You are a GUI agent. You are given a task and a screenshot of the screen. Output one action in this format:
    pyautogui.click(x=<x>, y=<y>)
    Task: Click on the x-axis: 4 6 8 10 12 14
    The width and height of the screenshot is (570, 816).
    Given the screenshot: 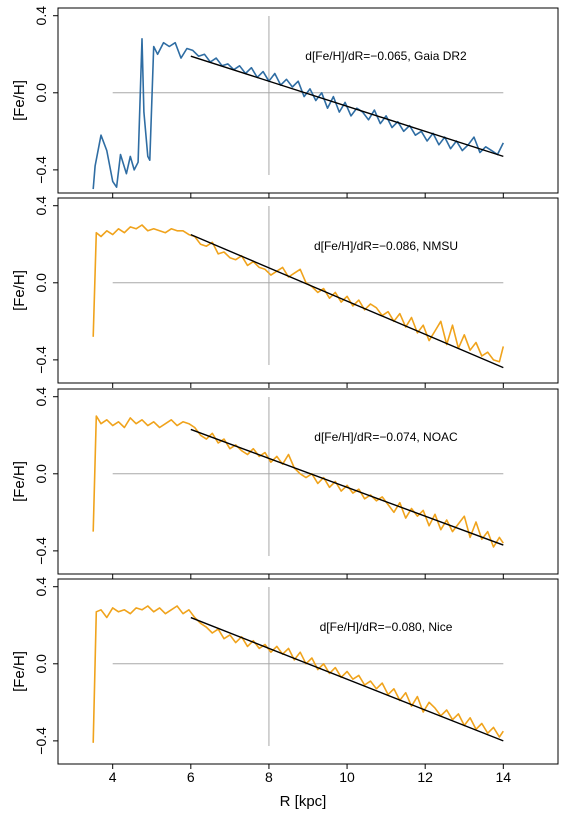 What is the action you would take?
    pyautogui.click(x=310, y=777)
    